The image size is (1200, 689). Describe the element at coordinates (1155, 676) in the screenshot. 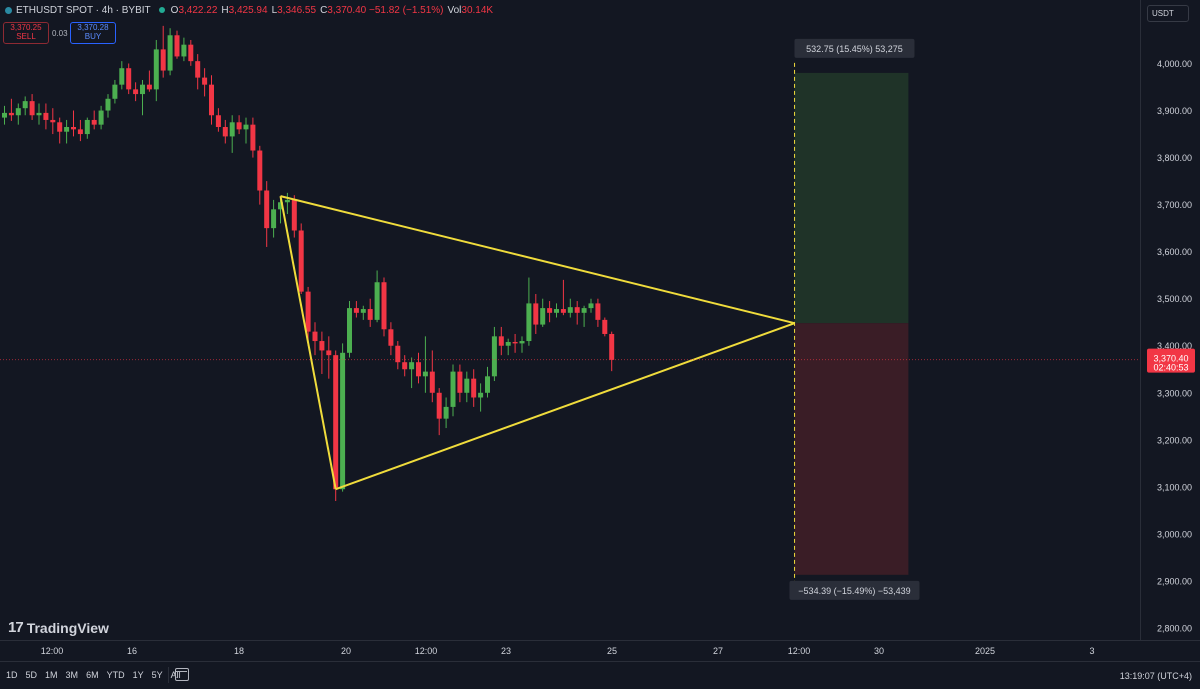

I see `clock-readout: 13:19:07 (UTC+4)` at that location.